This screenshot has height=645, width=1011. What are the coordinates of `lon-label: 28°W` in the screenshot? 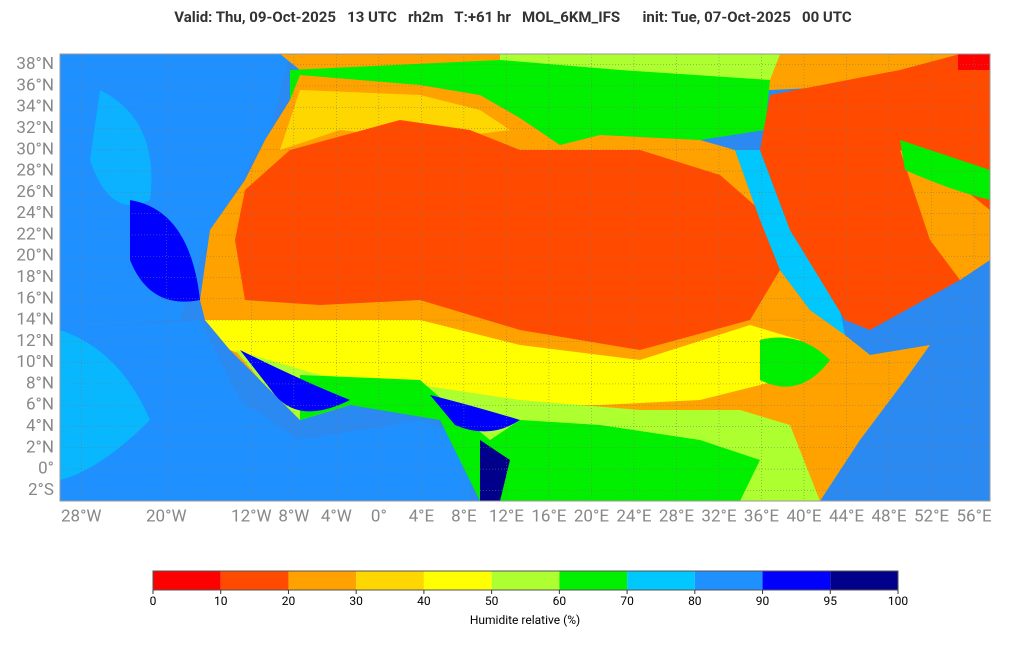 It's located at (81, 516).